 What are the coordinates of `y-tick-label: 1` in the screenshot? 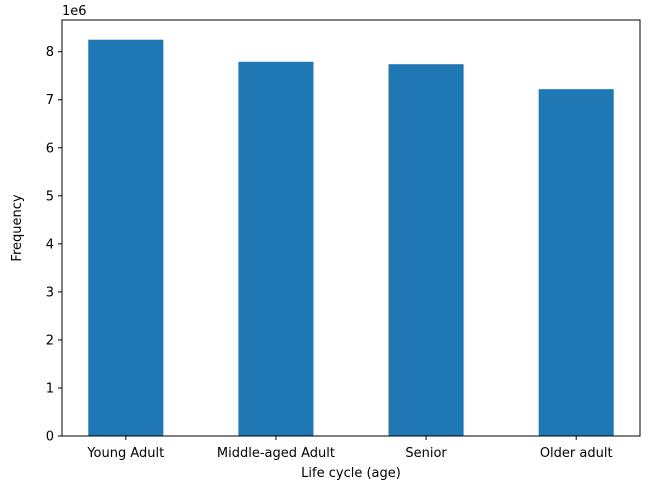 It's located at (50, 388).